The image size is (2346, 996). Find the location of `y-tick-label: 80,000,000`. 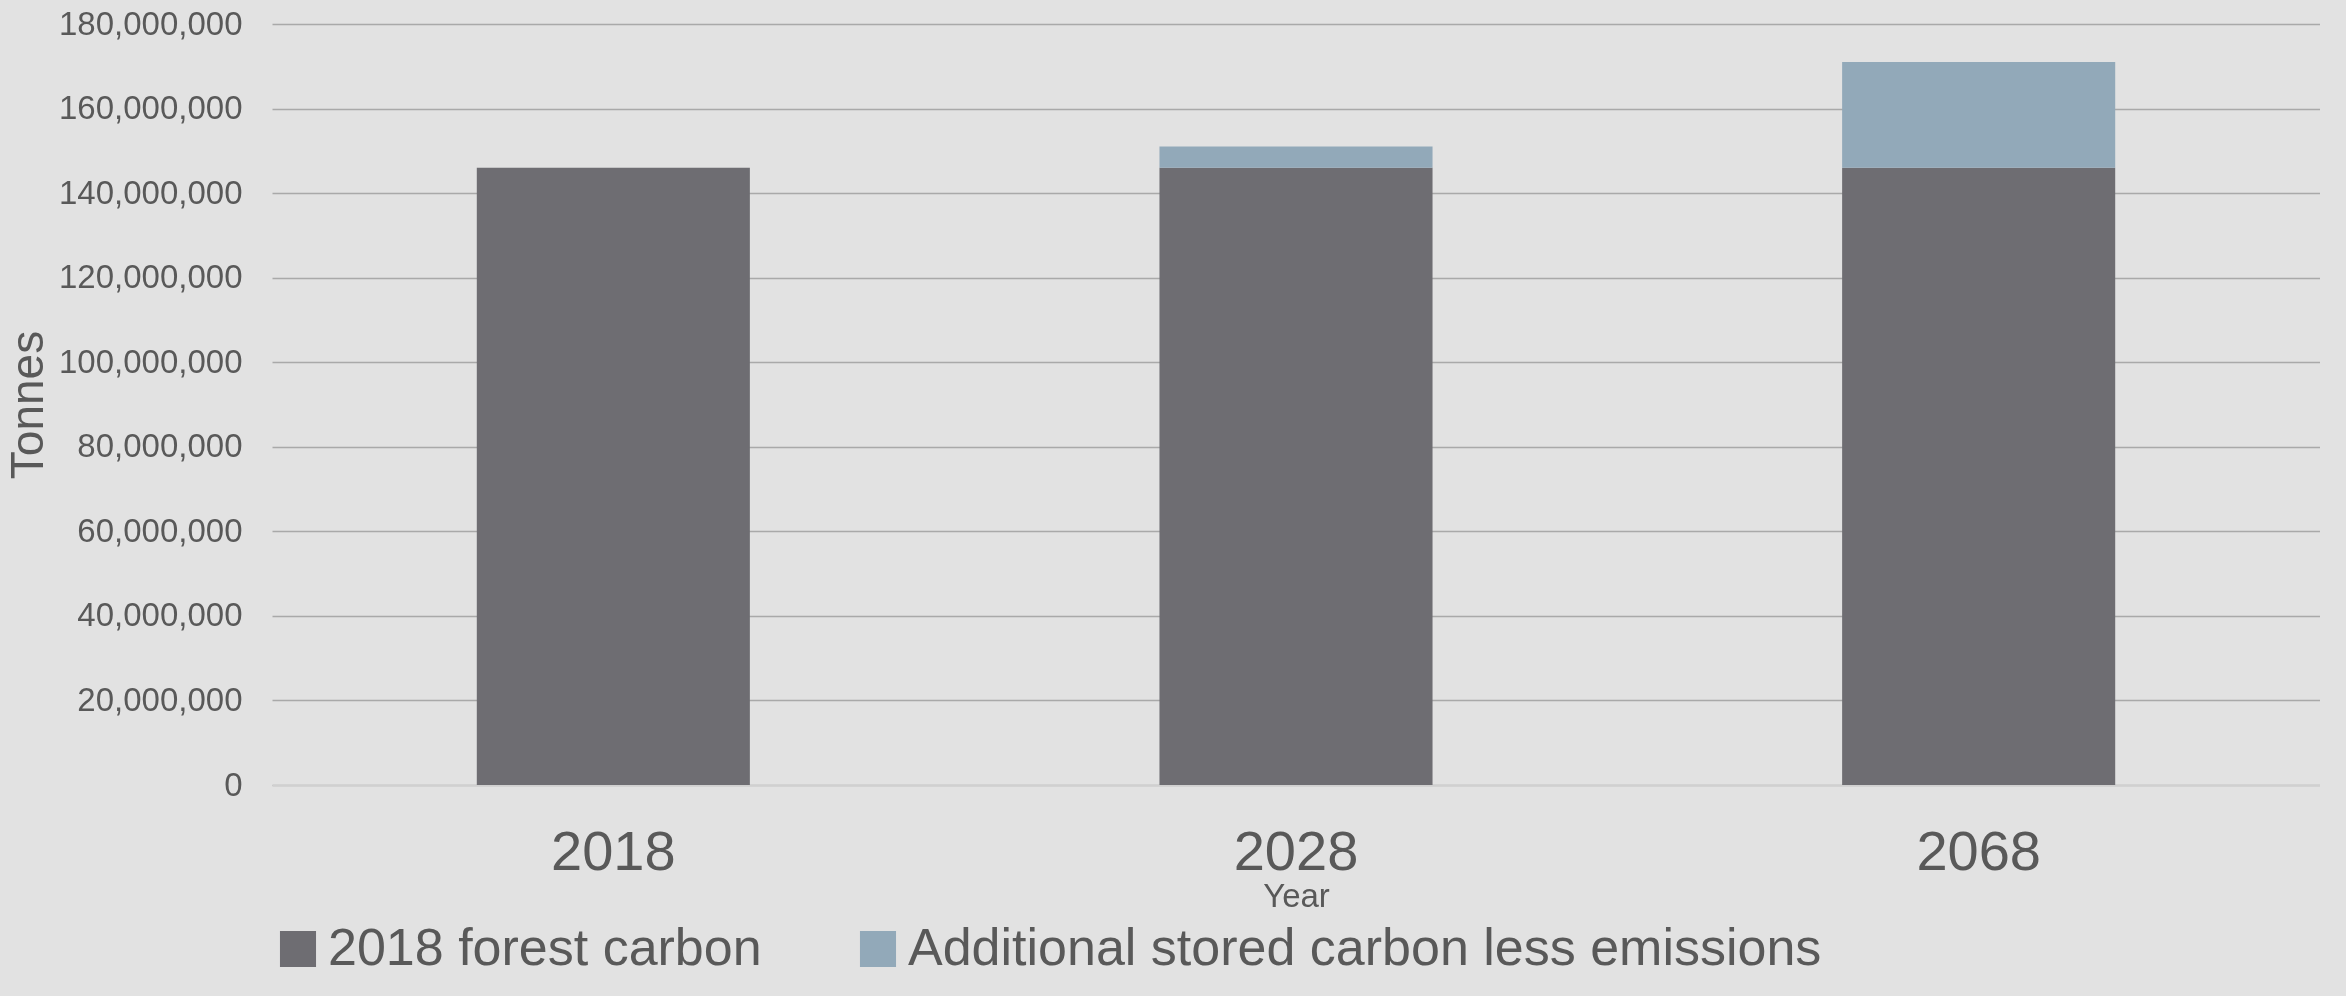

y-tick-label: 80,000,000 is located at coordinates (160, 446).